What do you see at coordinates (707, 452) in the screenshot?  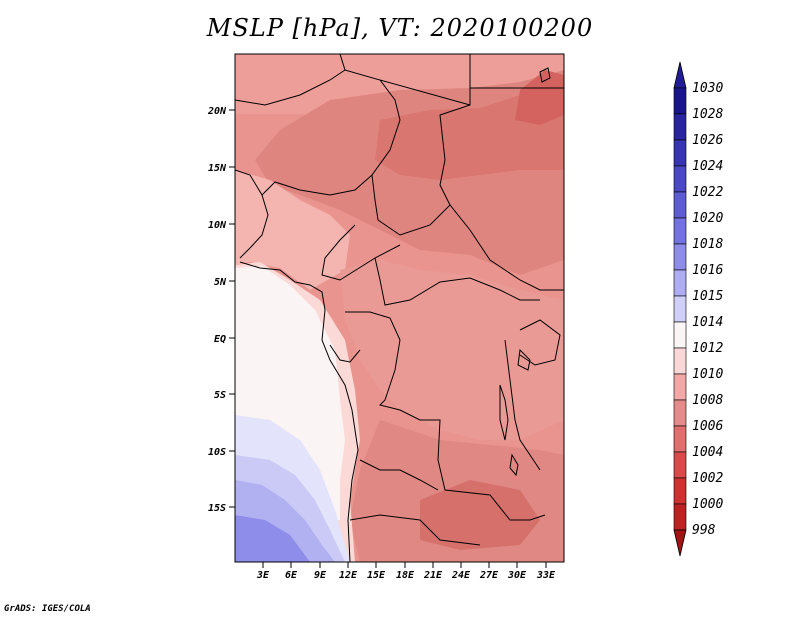 I see `colorbar-label: 1004` at bounding box center [707, 452].